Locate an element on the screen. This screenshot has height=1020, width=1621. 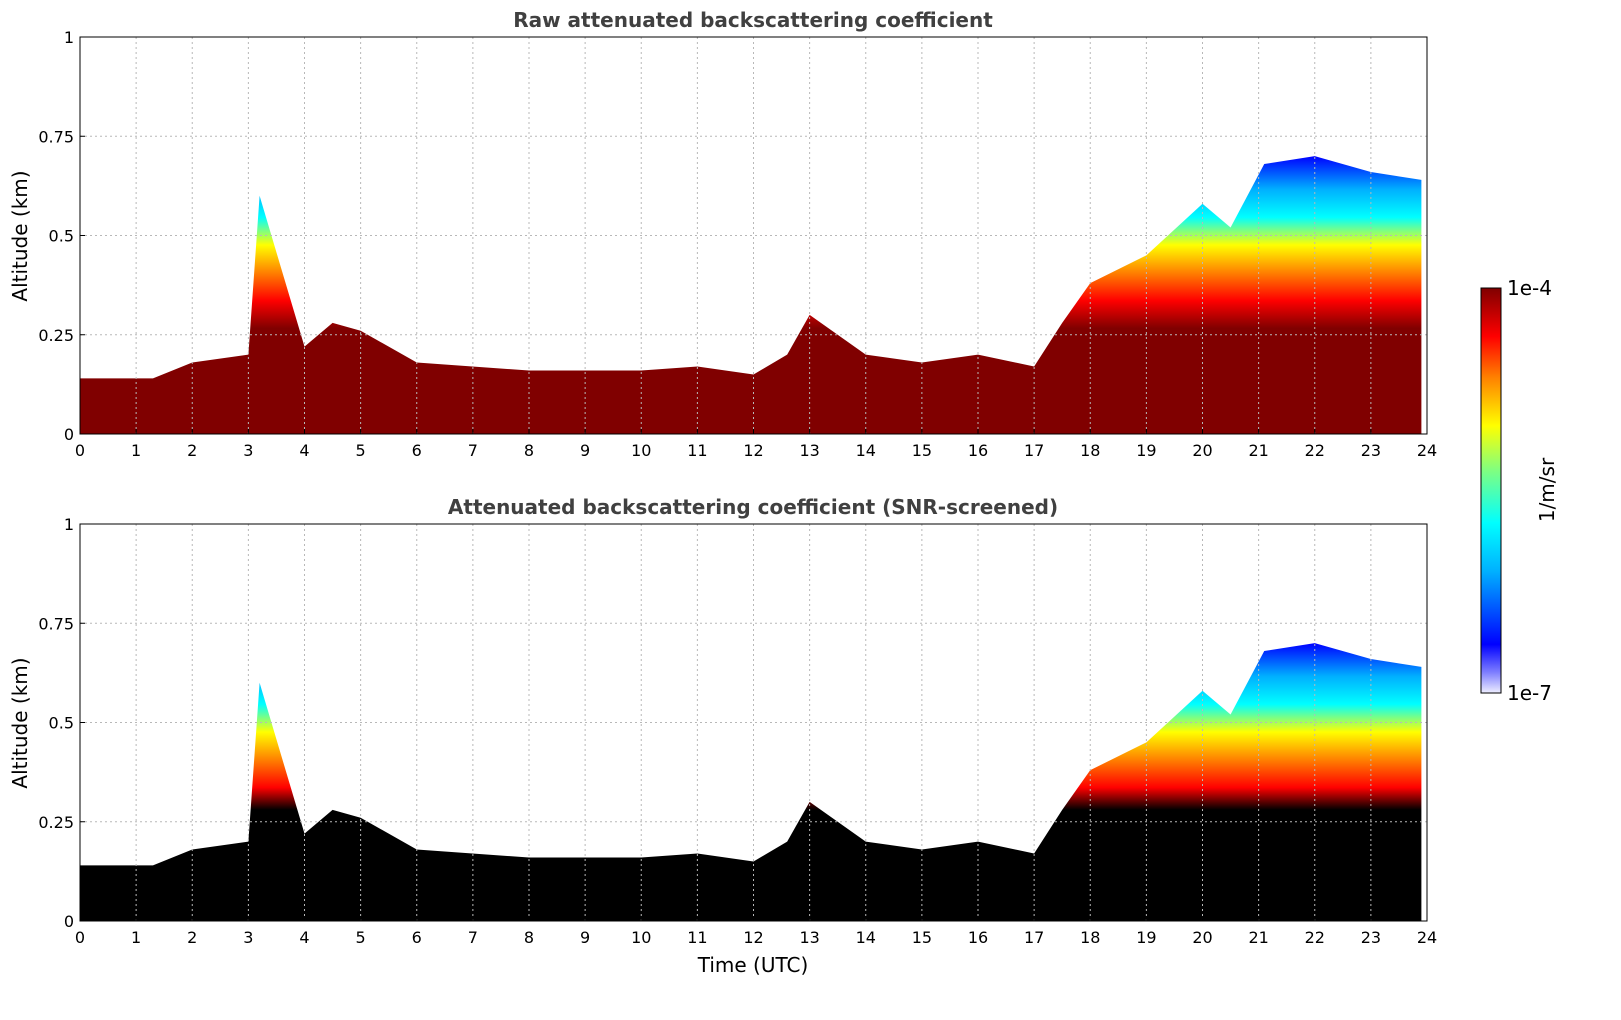
colorbar-max-label: 1e-4 is located at coordinates (1529, 288).